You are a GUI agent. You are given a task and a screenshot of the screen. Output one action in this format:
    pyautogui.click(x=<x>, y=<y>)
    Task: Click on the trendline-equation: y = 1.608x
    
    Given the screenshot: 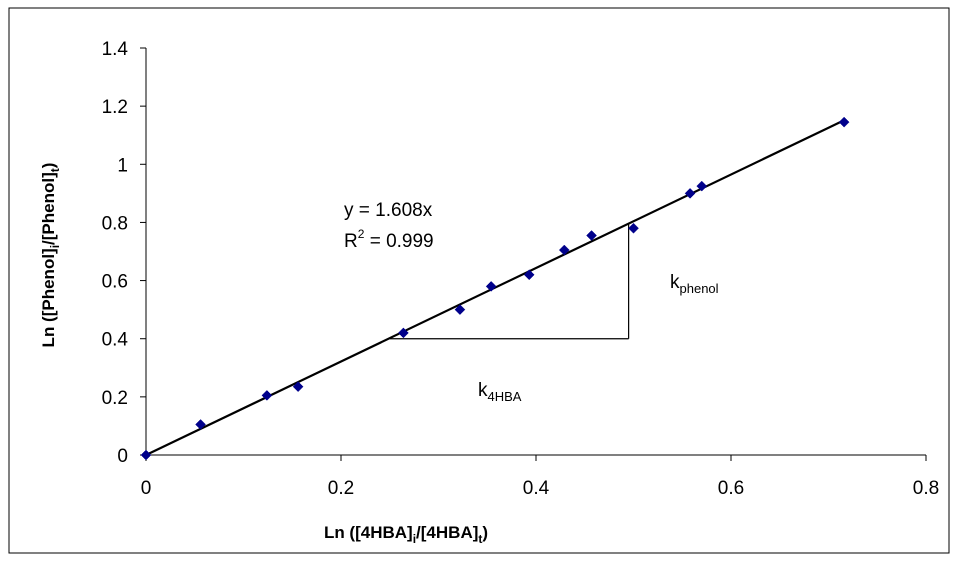 What is the action you would take?
    pyautogui.click(x=388, y=210)
    